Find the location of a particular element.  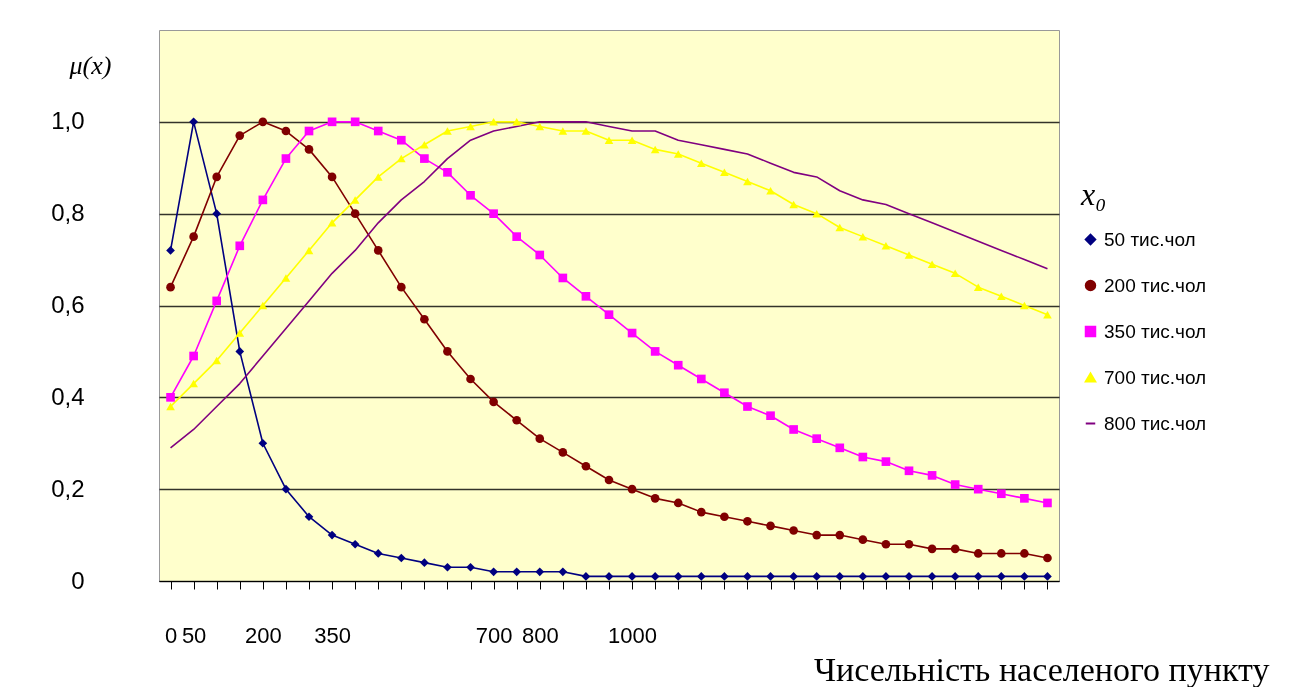

y-tick-label: 0,6 is located at coordinates (68, 304).